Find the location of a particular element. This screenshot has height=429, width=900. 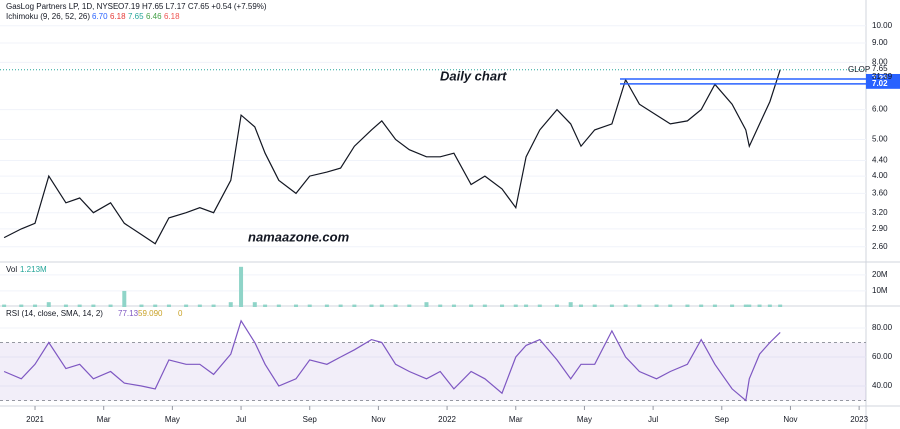

annotation: Daily chart is located at coordinates (473, 75).